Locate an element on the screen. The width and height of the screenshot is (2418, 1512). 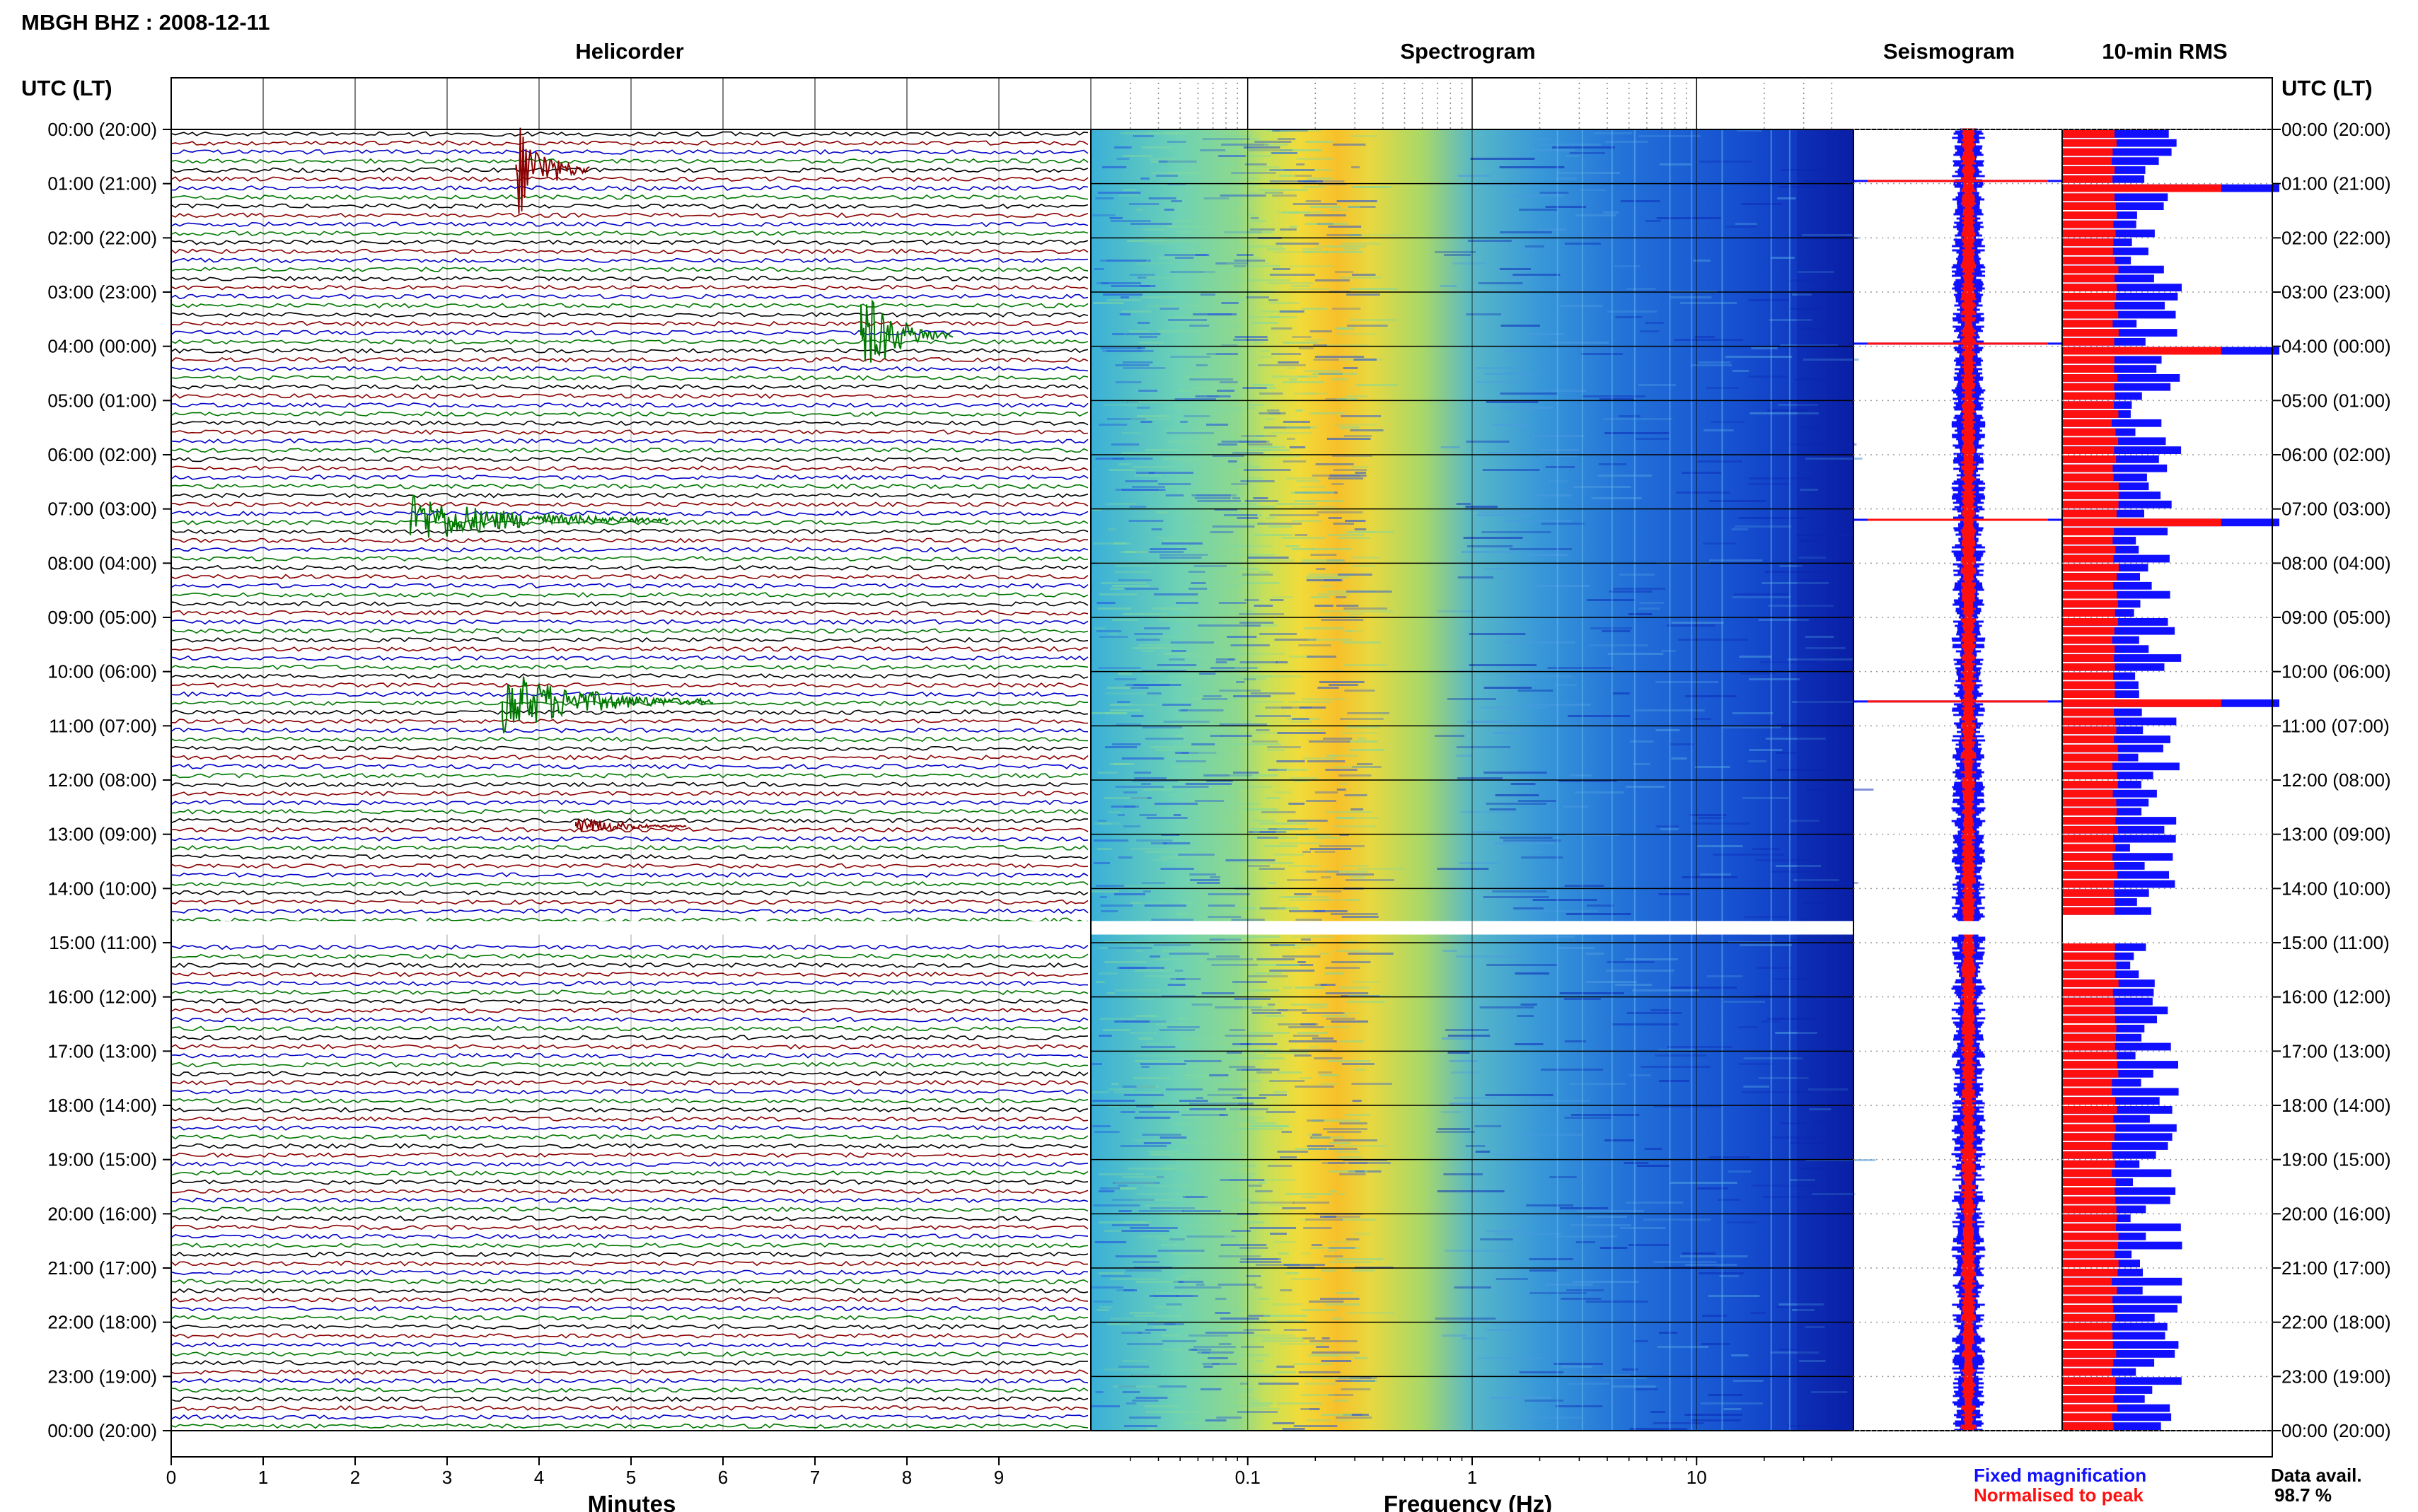
utc-lt-right-label: UTC (LT) is located at coordinates (2327, 88).